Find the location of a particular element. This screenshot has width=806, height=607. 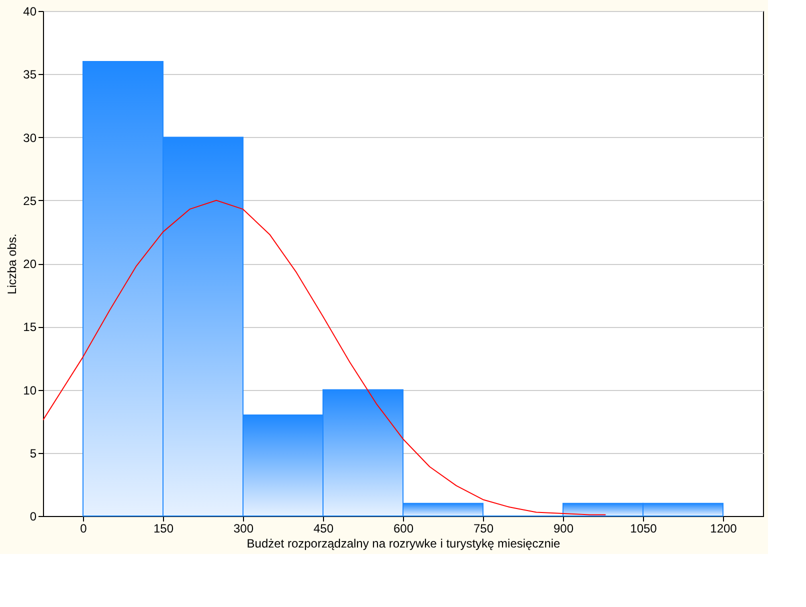

x-tick-label: 1200 is located at coordinates (724, 529).